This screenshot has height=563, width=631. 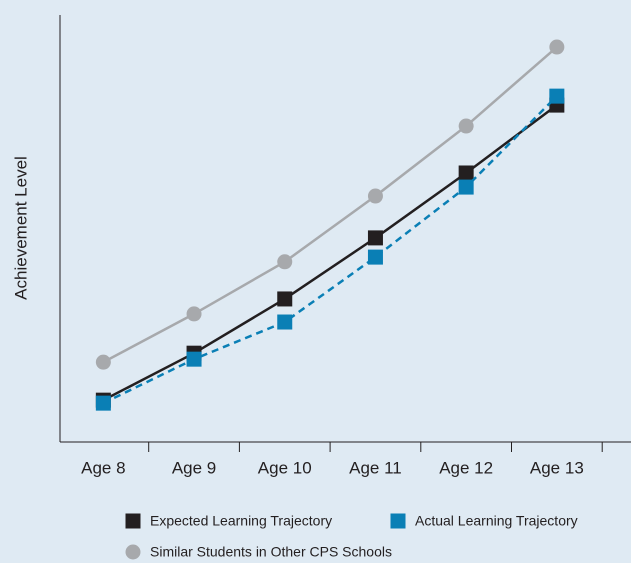 What do you see at coordinates (103, 467) in the screenshot?
I see `x-tick-label: Age 8` at bounding box center [103, 467].